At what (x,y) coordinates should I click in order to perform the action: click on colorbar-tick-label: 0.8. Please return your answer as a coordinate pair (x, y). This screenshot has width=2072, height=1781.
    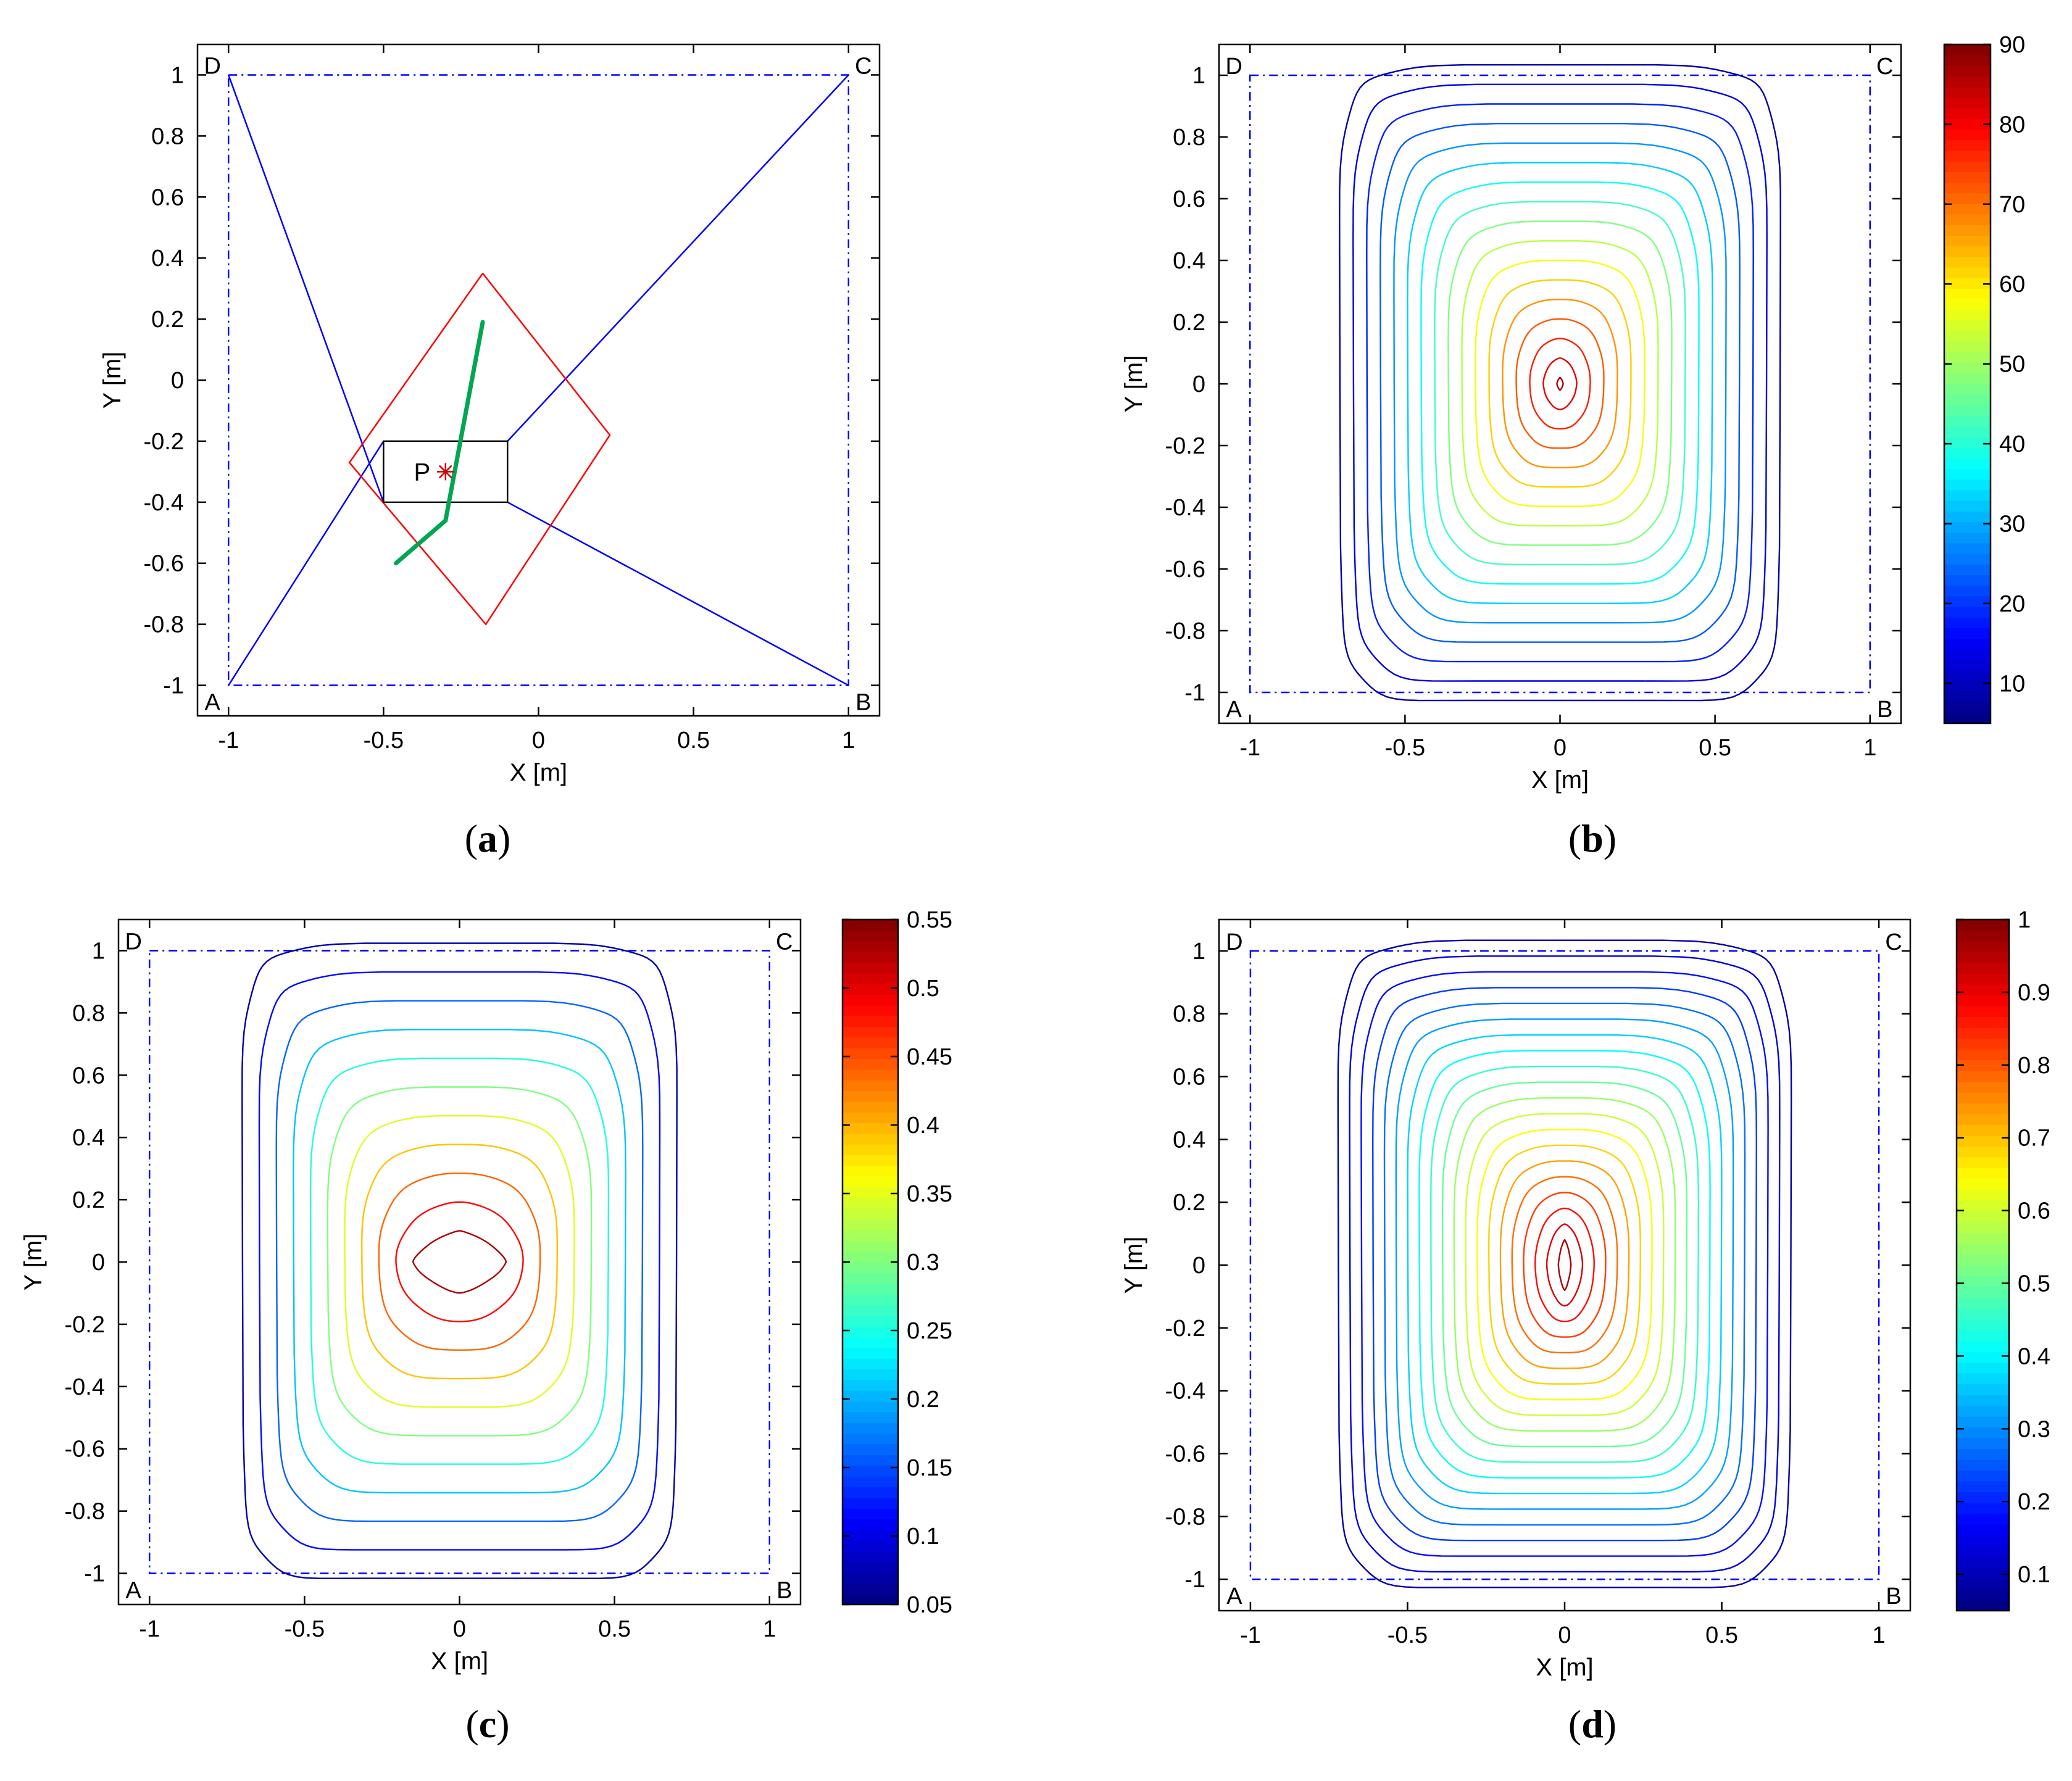
    Looking at the image, I should click on (2034, 1066).